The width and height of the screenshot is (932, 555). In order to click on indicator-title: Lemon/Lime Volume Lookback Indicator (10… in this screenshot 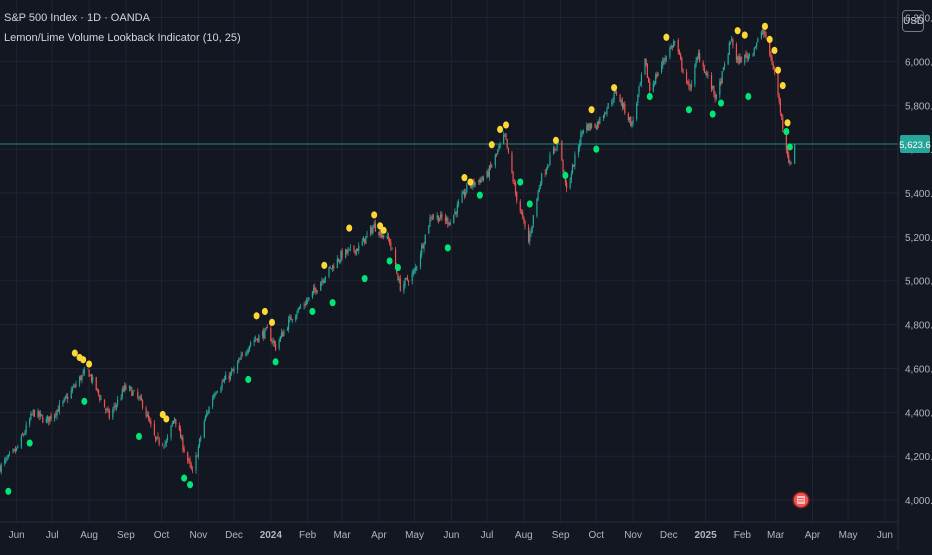, I will do `click(122, 38)`.